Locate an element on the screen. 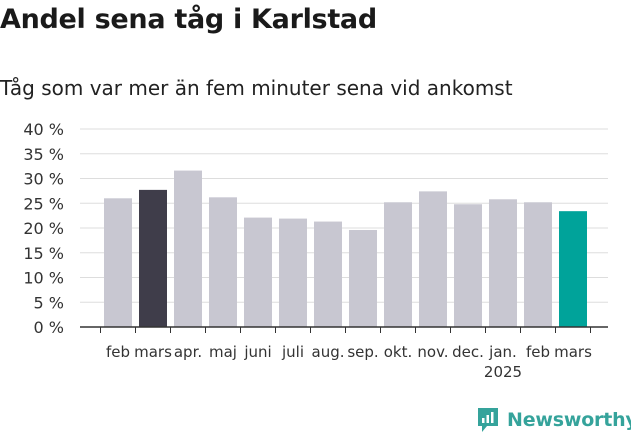  newsworthy-brand: Newsworthy is located at coordinates (553, 420).